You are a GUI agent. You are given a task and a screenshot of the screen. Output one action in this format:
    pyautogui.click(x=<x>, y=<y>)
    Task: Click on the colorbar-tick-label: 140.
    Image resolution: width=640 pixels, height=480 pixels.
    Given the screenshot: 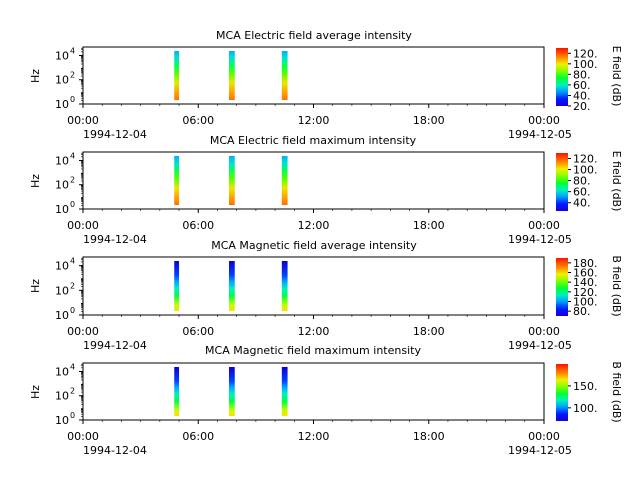 What is the action you would take?
    pyautogui.click(x=585, y=282)
    